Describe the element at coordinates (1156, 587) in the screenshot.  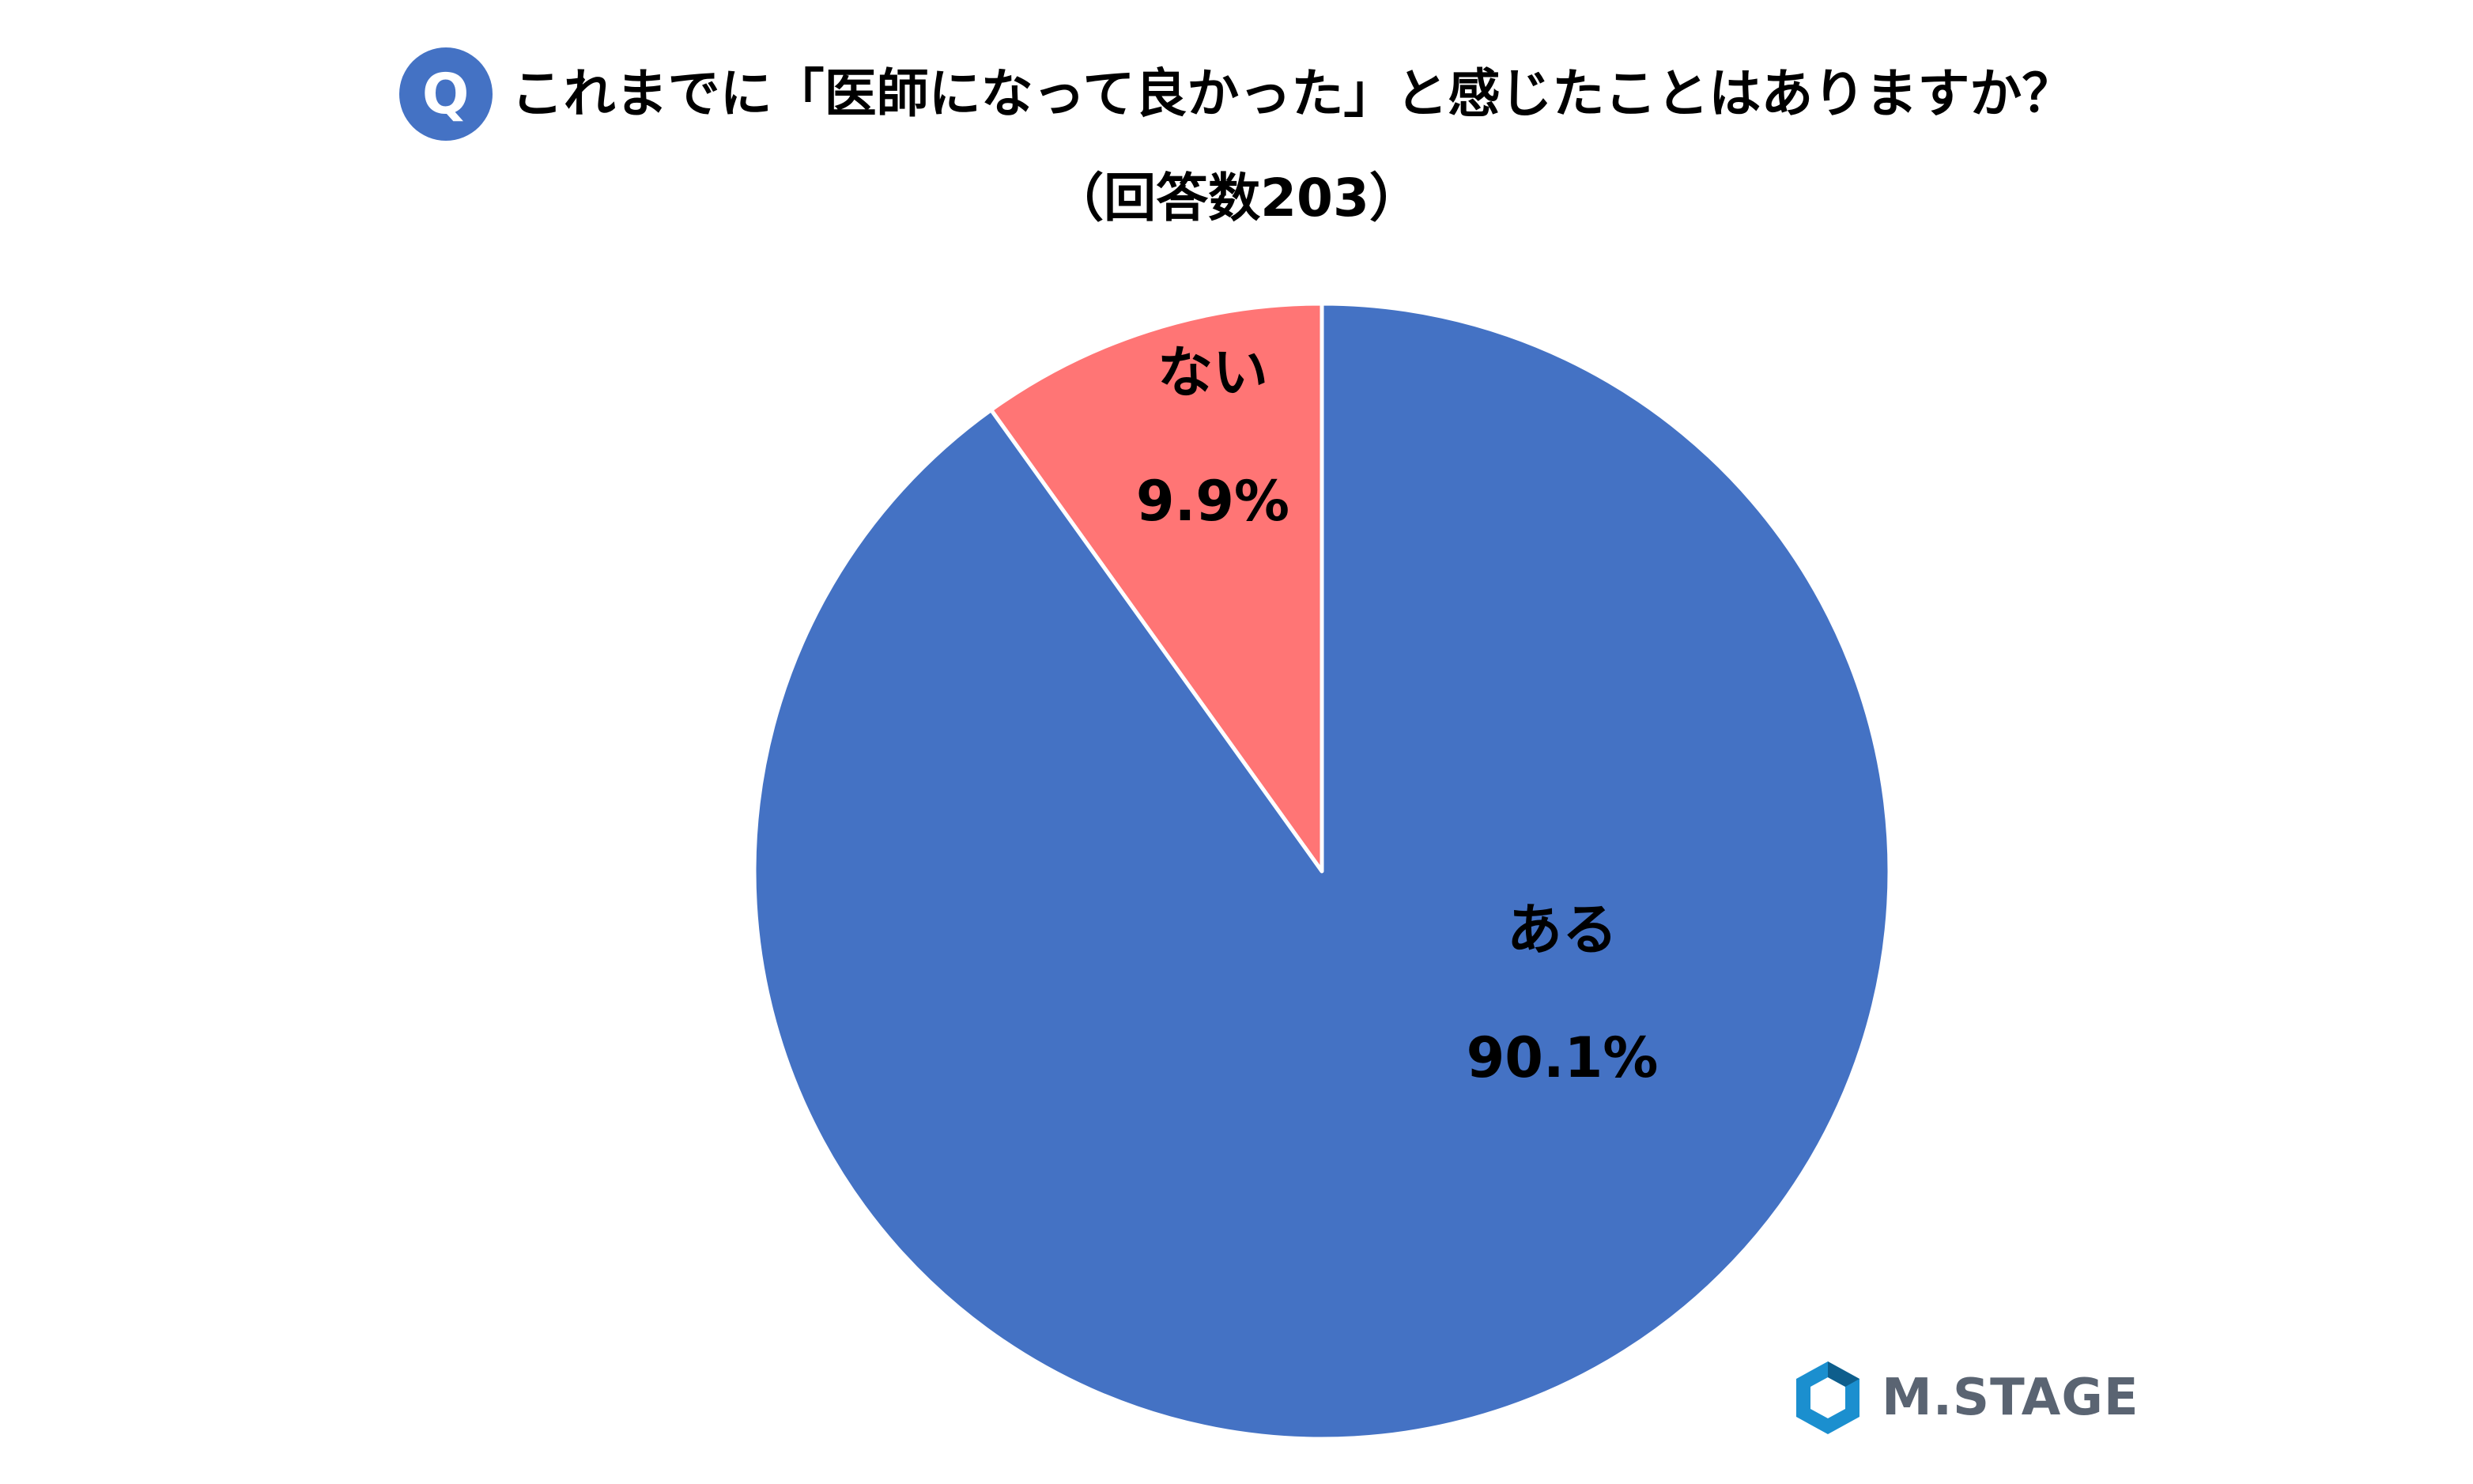
I see `pie-slice-nai` at that location.